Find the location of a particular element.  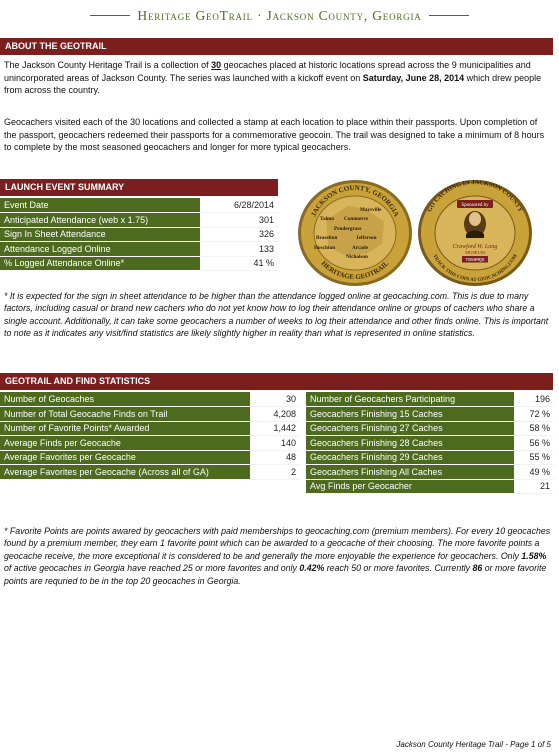

row-value: 6/28/2014 is located at coordinates (239, 205).